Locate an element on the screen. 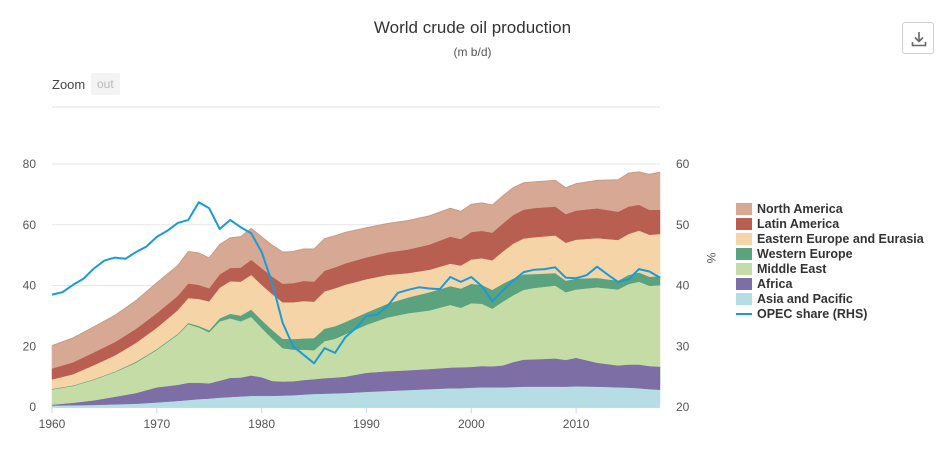  chart-title: World crude oil production is located at coordinates (472, 27).